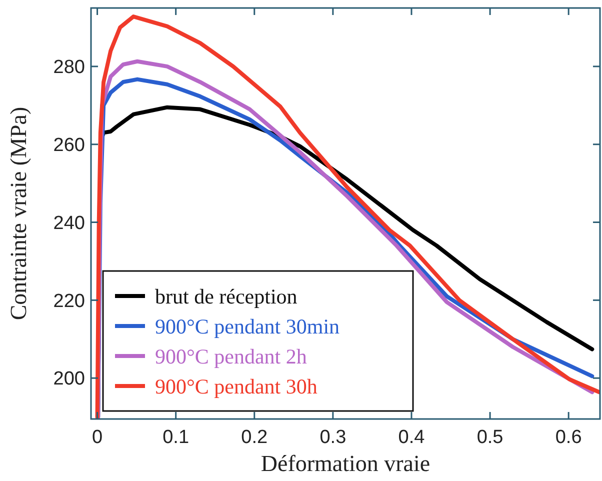 The image size is (602, 481). What do you see at coordinates (247, 326) in the screenshot?
I see `legend-label: 900°C pendant 30min` at bounding box center [247, 326].